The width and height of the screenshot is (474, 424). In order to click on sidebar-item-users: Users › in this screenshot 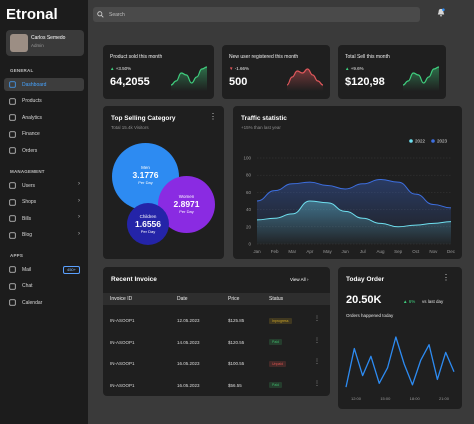, I will do `click(44, 185)`.